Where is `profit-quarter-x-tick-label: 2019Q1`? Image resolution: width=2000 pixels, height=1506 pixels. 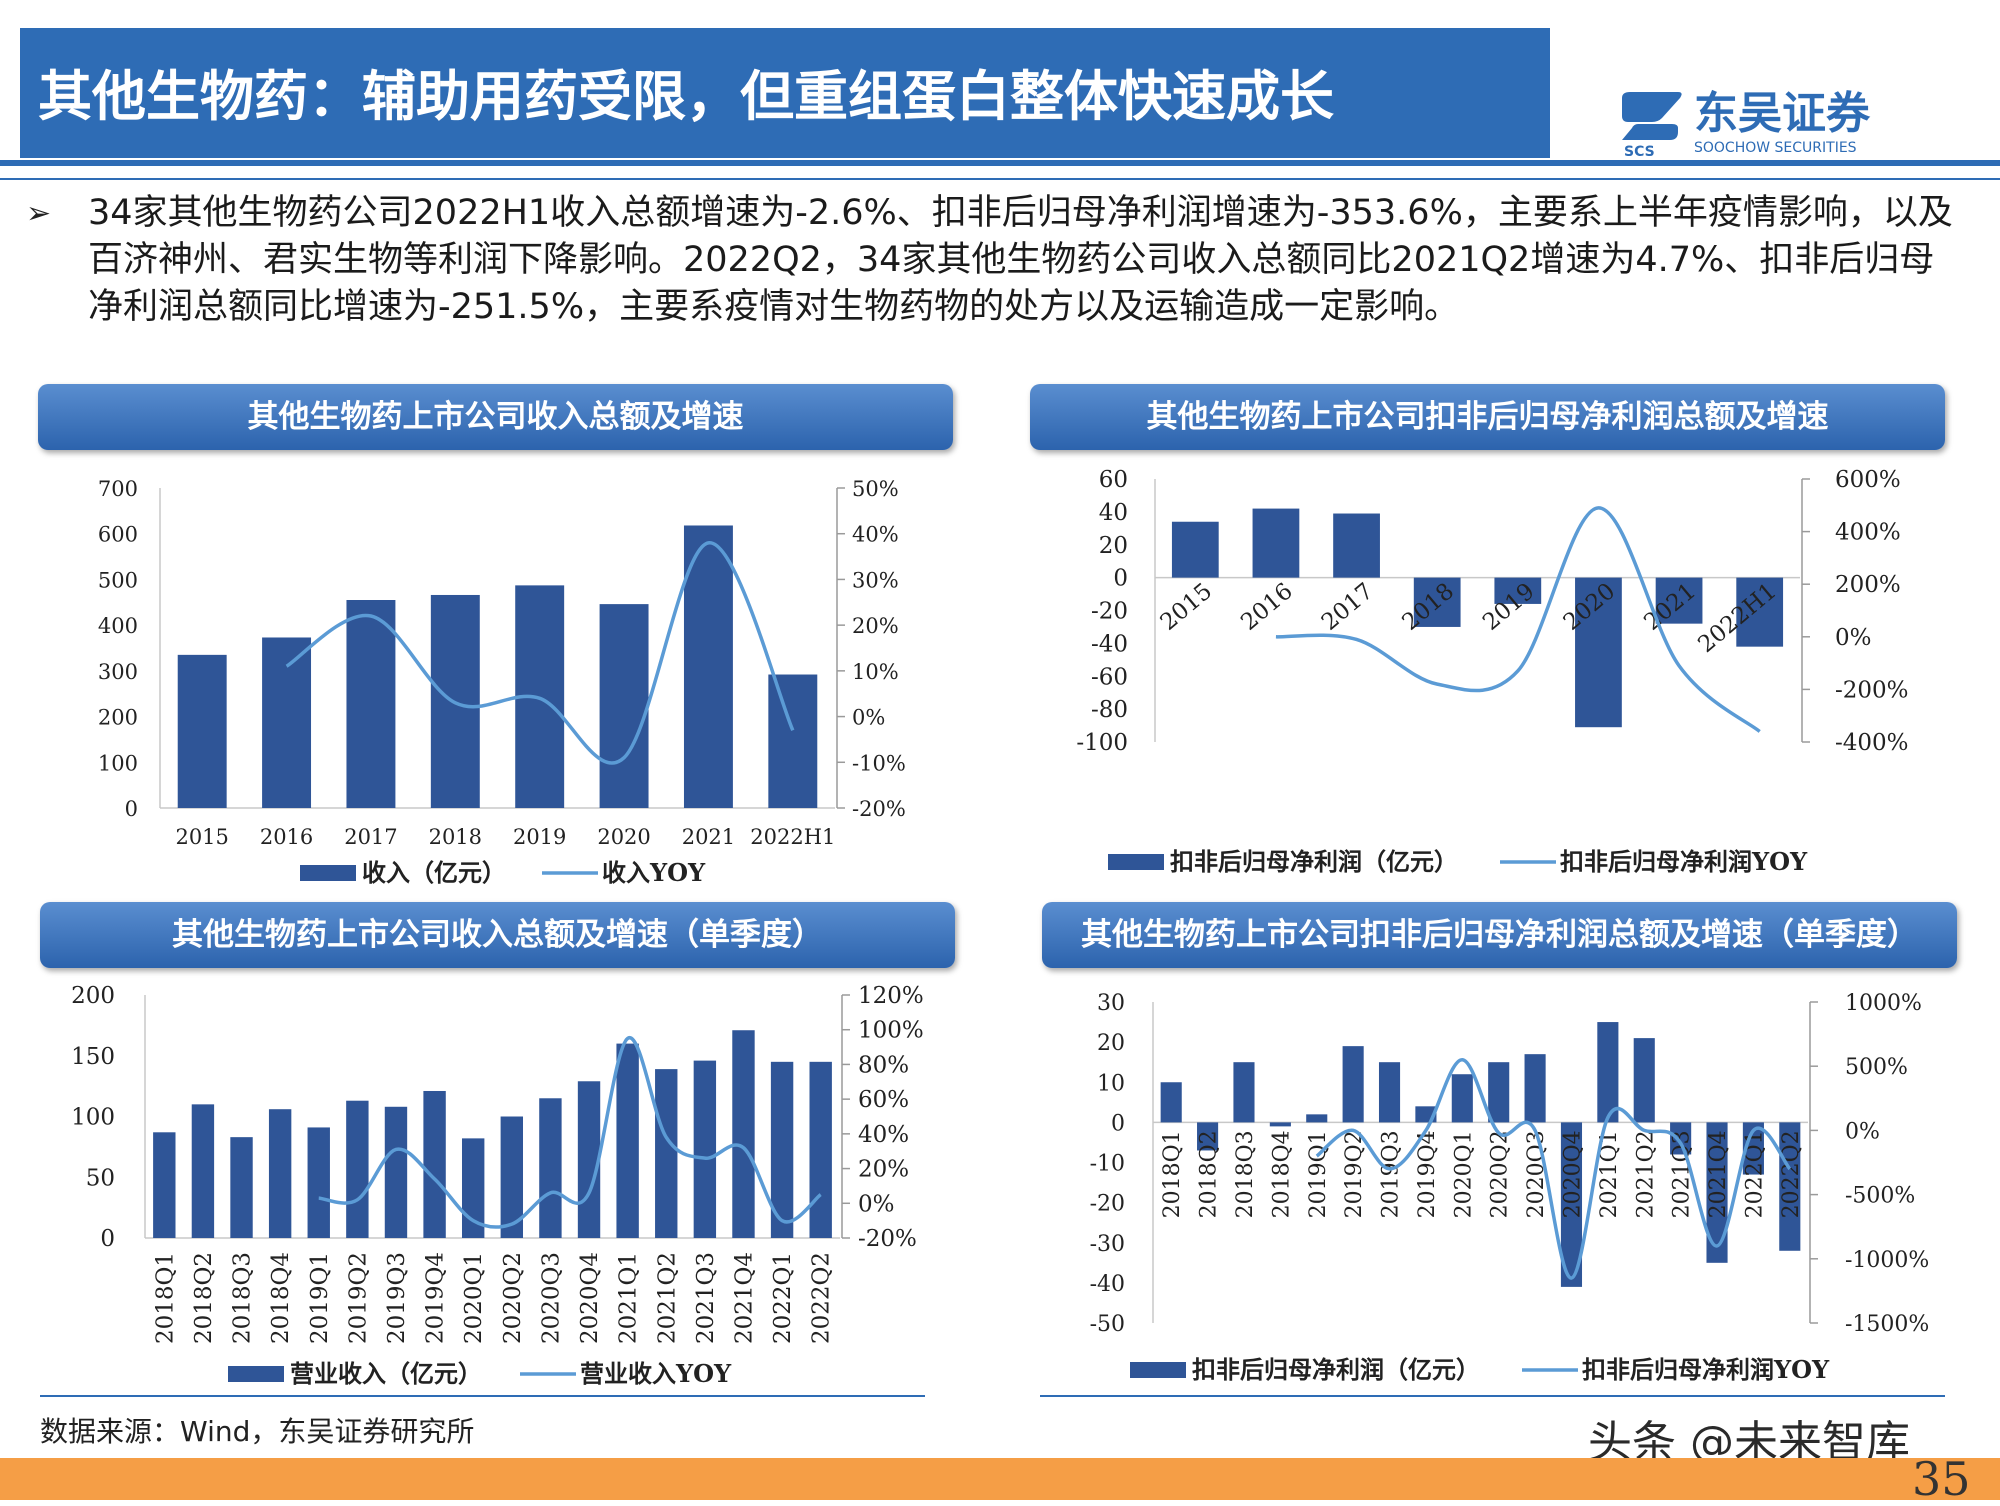 profit-quarter-x-tick-label: 2019Q1 is located at coordinates (1318, 1174).